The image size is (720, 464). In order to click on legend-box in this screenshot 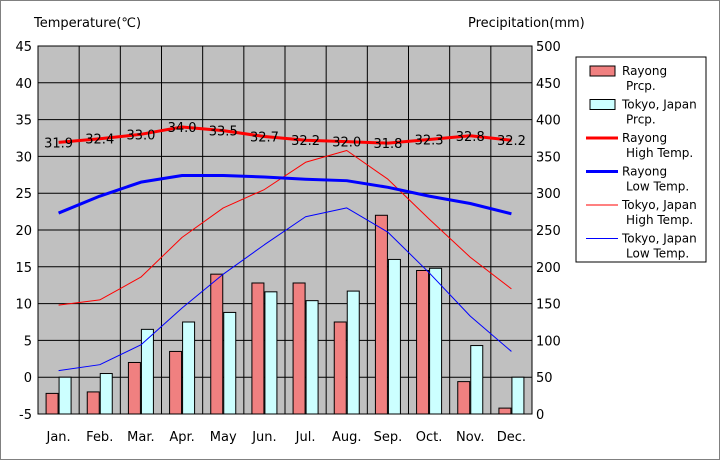, I will do `click(641, 159)`.